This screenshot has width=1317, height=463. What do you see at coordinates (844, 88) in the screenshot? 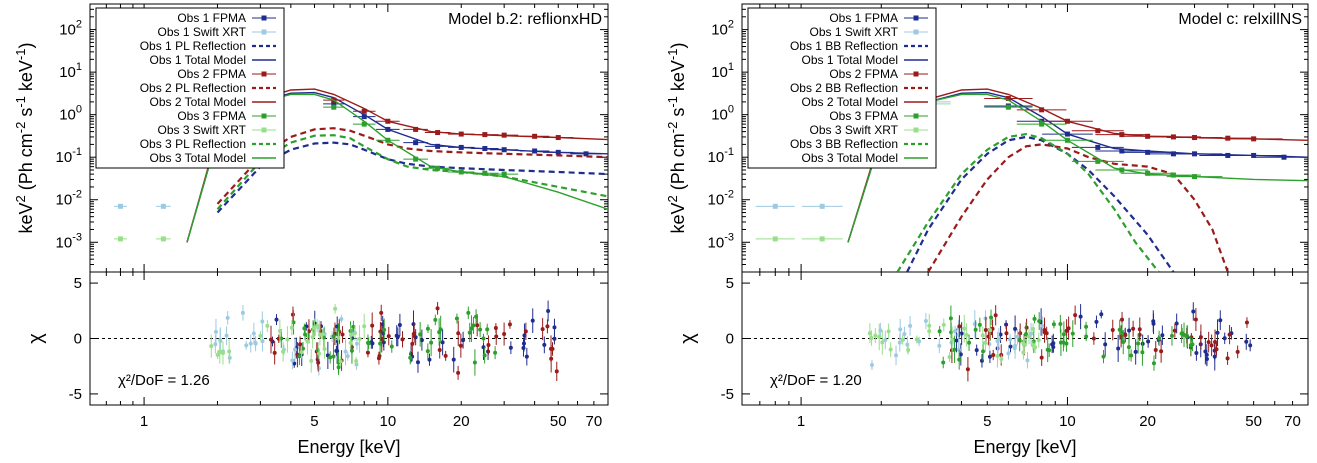
I see `legend-label: Obs 2 BB Reflection` at bounding box center [844, 88].